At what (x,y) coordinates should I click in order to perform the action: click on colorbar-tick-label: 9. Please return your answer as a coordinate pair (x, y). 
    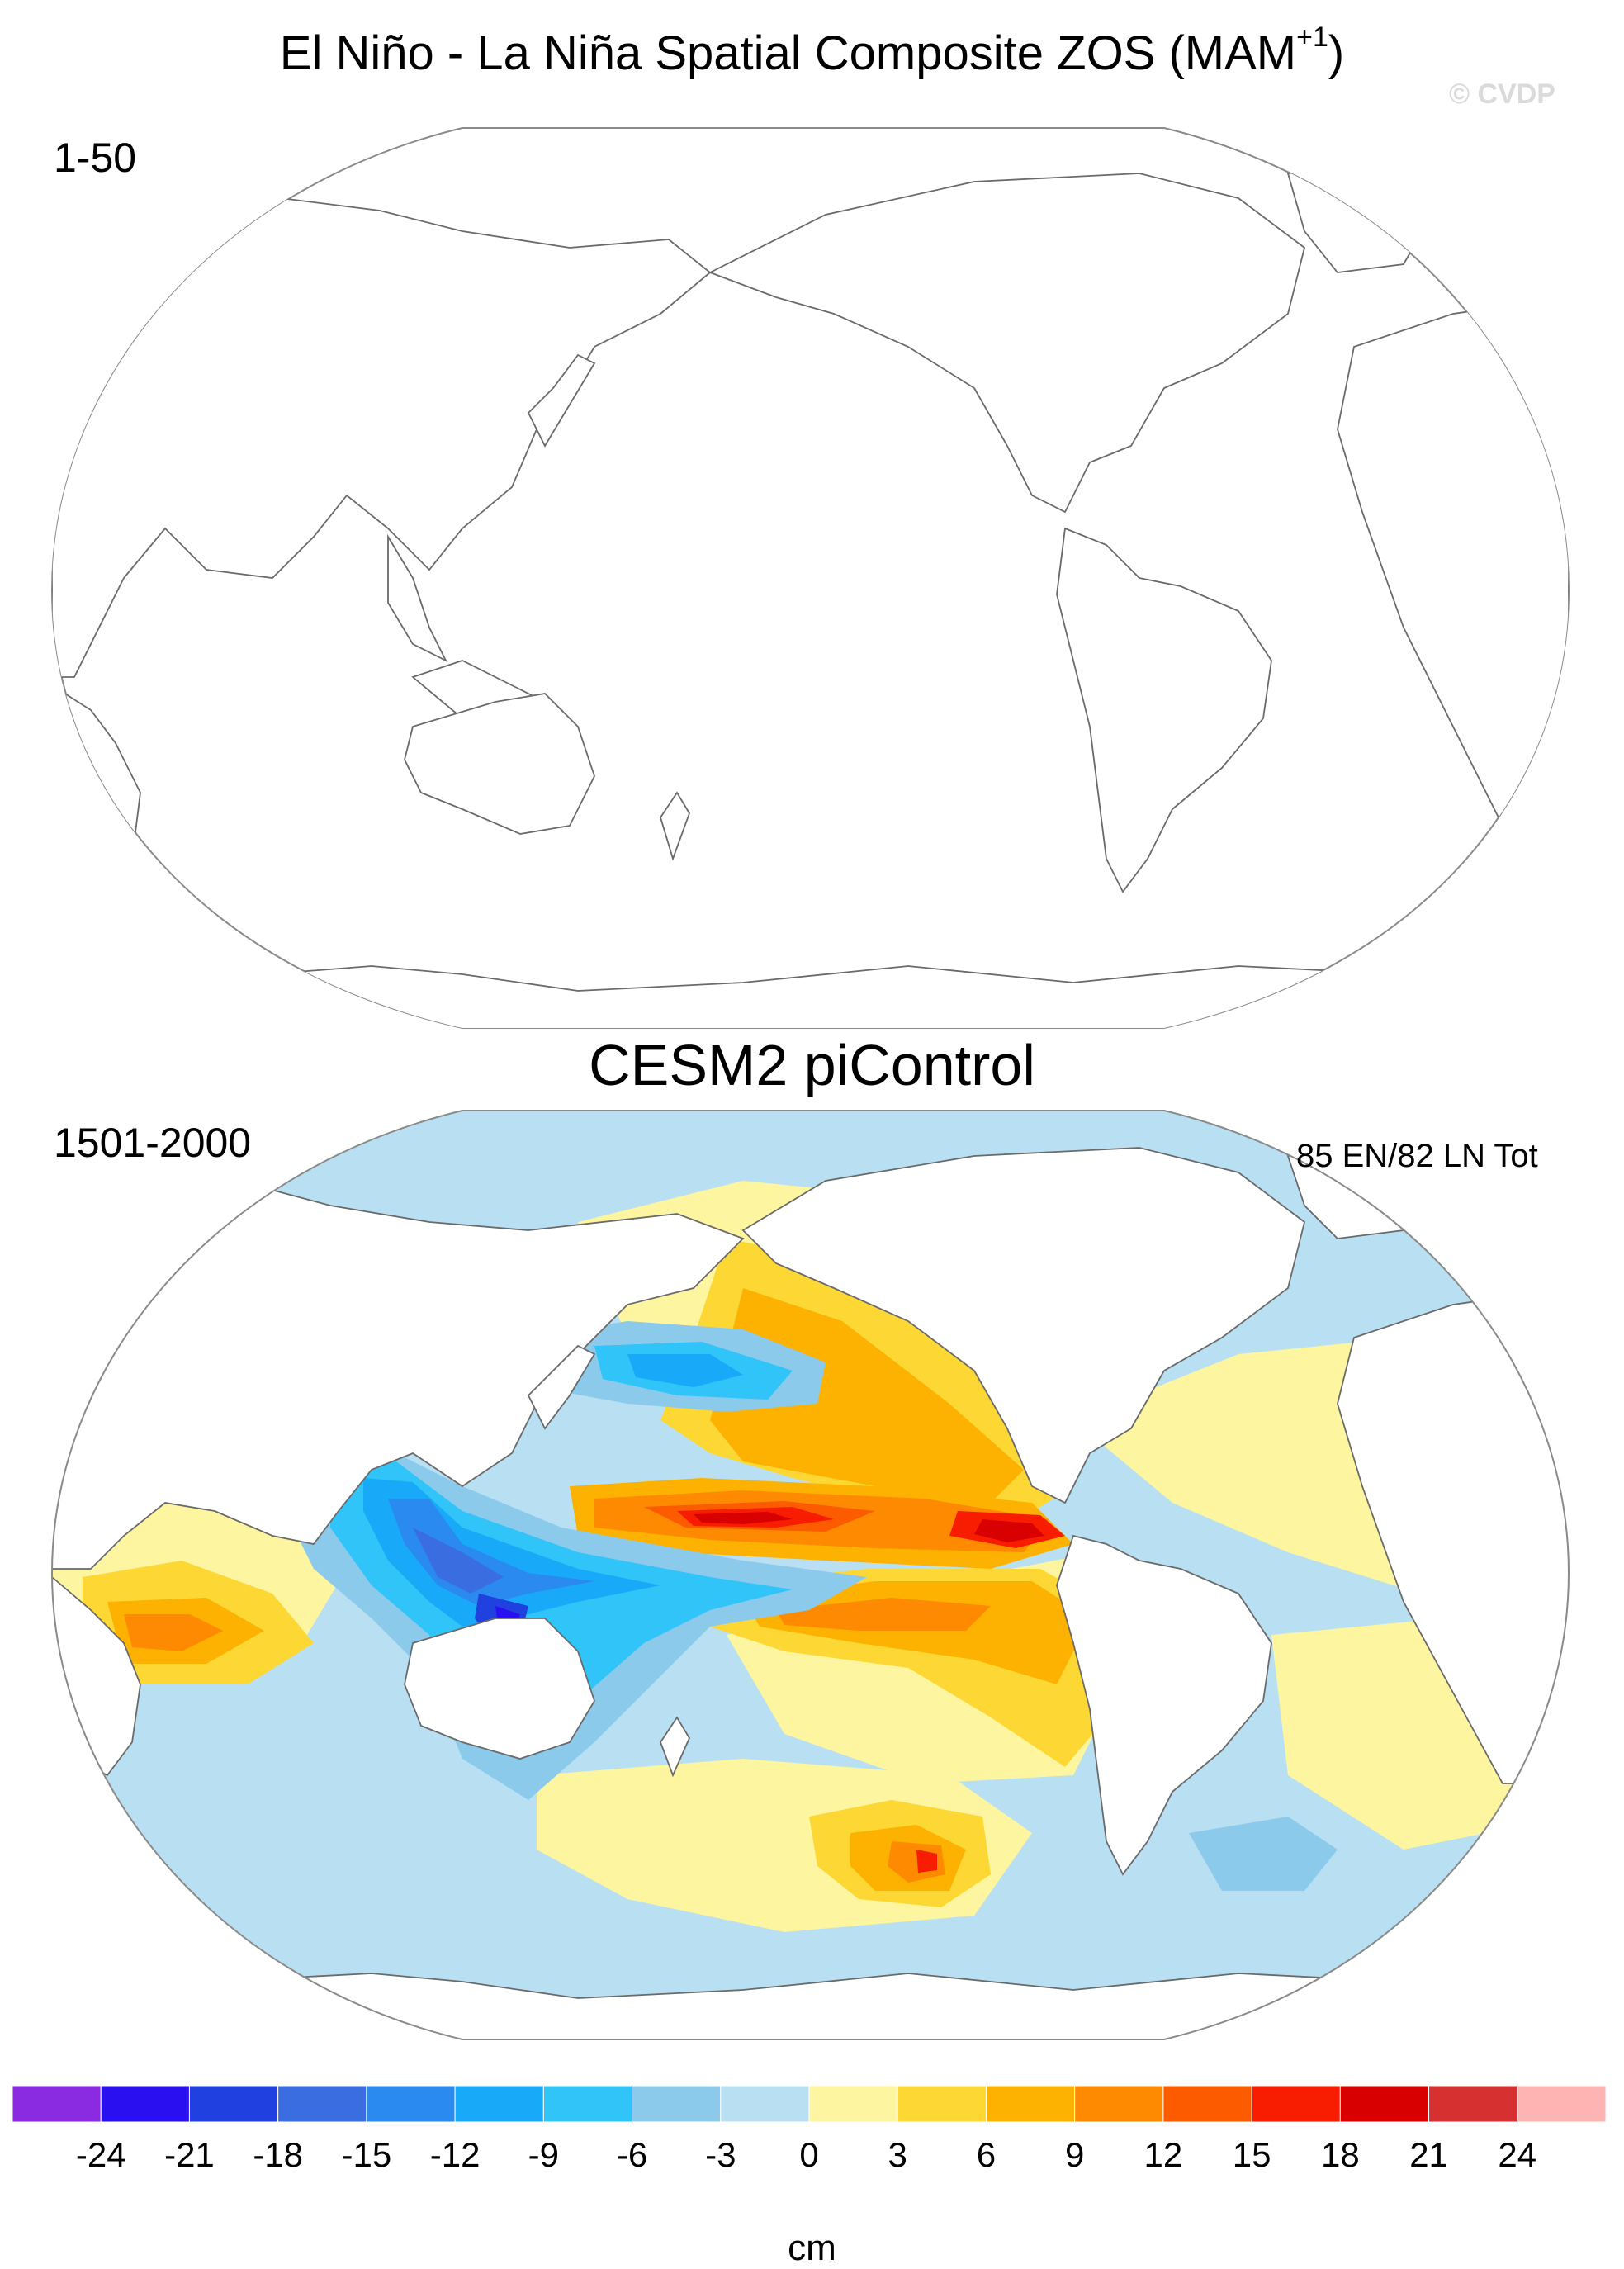
    Looking at the image, I should click on (1074, 2154).